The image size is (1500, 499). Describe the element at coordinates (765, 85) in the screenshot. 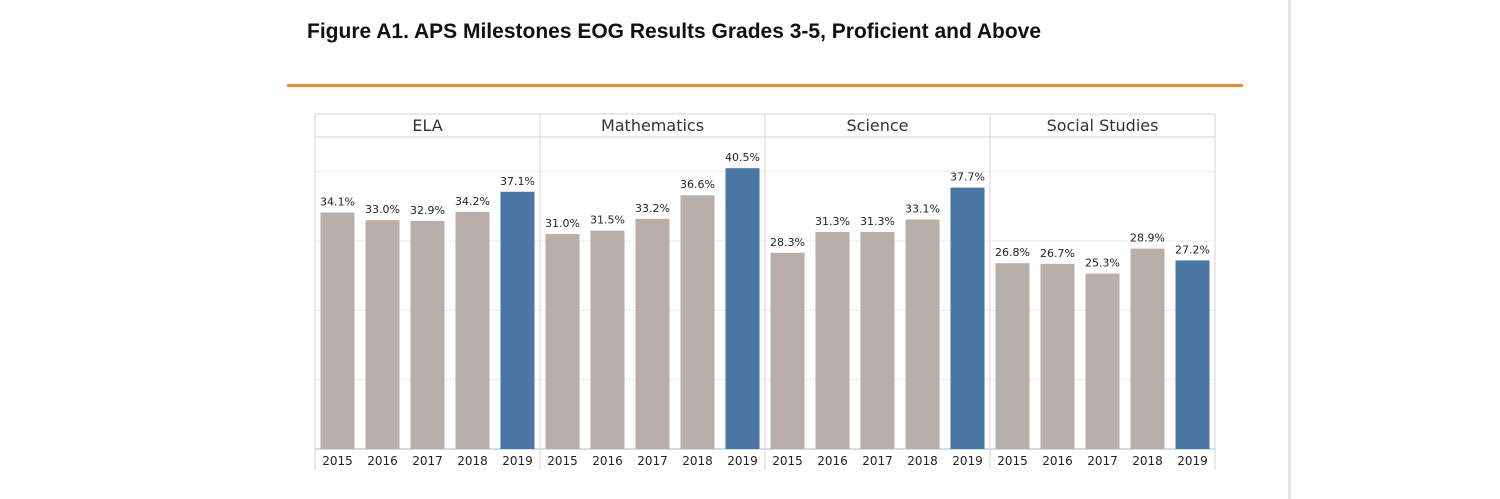

I see `title-rule` at that location.